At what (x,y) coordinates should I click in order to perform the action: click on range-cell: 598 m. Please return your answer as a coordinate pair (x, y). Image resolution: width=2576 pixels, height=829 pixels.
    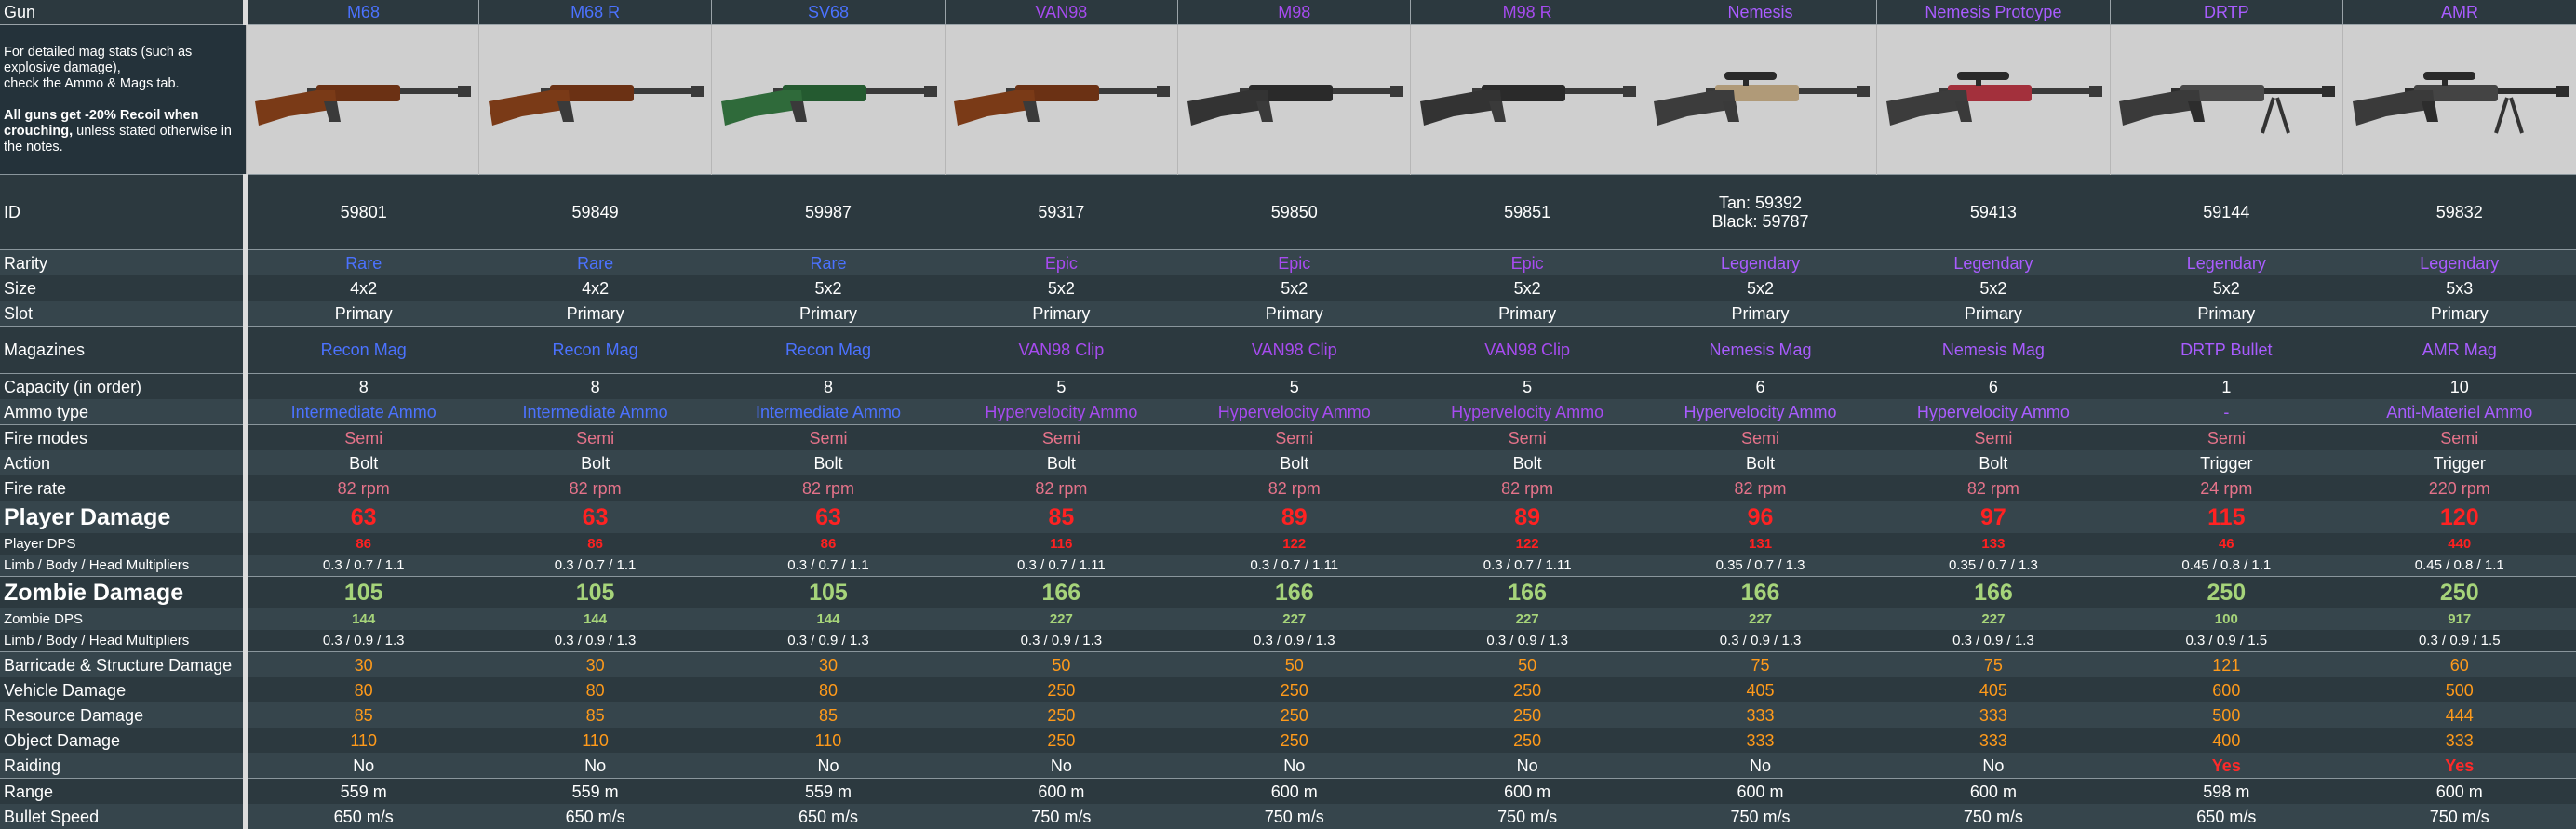
    Looking at the image, I should click on (2226, 791).